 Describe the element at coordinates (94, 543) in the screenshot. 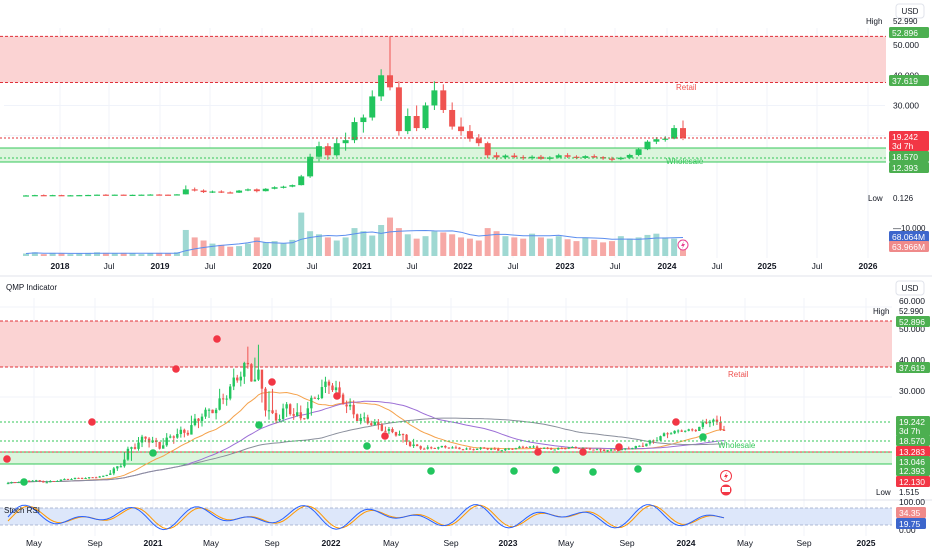

I see `bottom-x-tick-label: Sep` at that location.